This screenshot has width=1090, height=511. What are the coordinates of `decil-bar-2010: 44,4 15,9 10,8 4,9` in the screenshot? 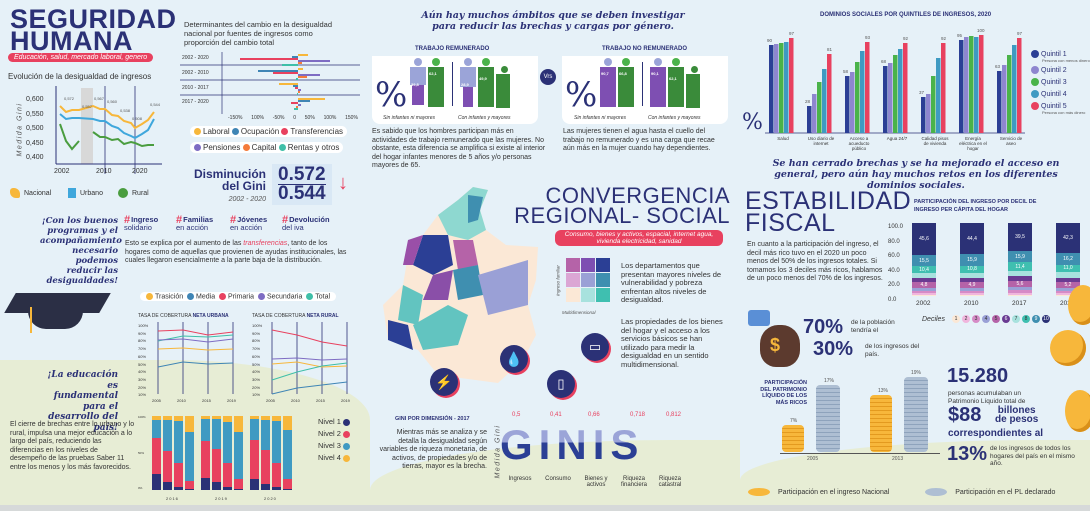 It's located at (972, 259).